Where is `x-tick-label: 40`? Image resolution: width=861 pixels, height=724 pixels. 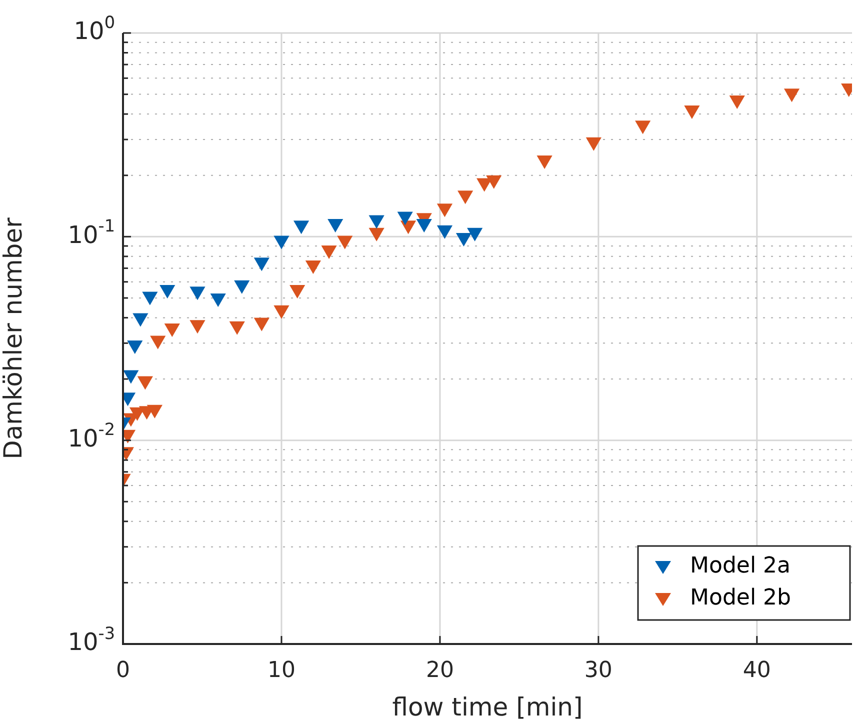 x-tick-label: 40 is located at coordinates (756, 670).